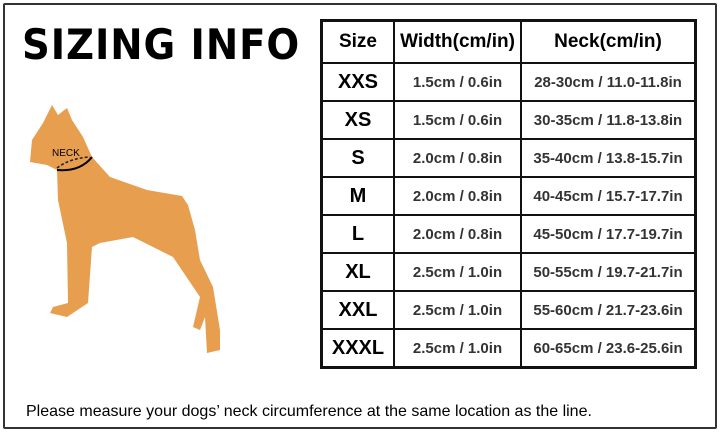 The height and width of the screenshot is (432, 720). I want to click on table-row: XXXL 2.5cm / 1.0in 60-65cm / 23.6-25.6in, so click(508, 348).